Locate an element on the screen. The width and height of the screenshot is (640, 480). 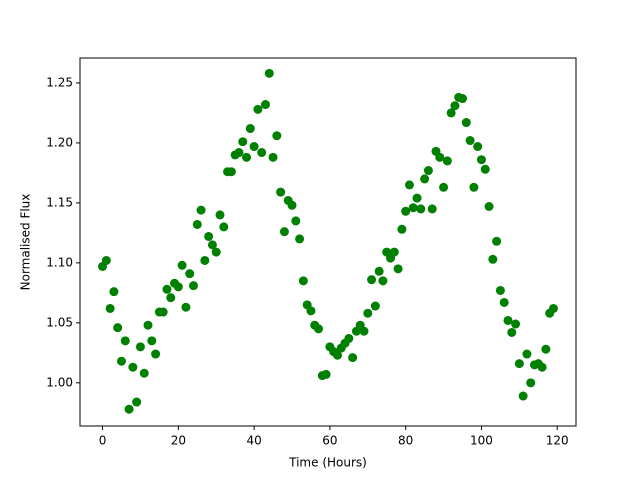
y-tick-label: 1.20 is located at coordinates (59, 142).